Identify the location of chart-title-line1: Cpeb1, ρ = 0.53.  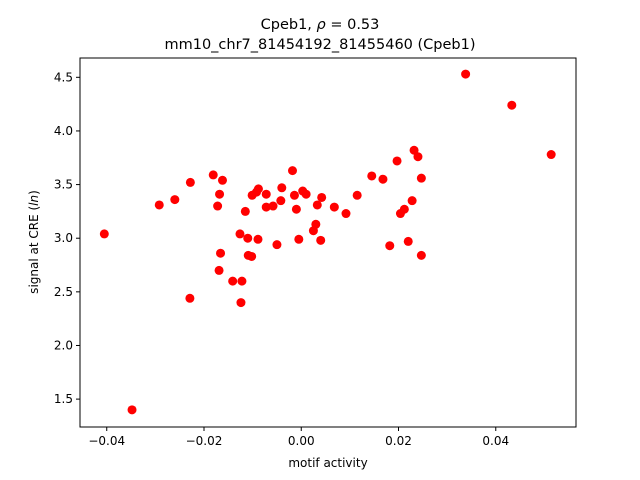
(320, 25).